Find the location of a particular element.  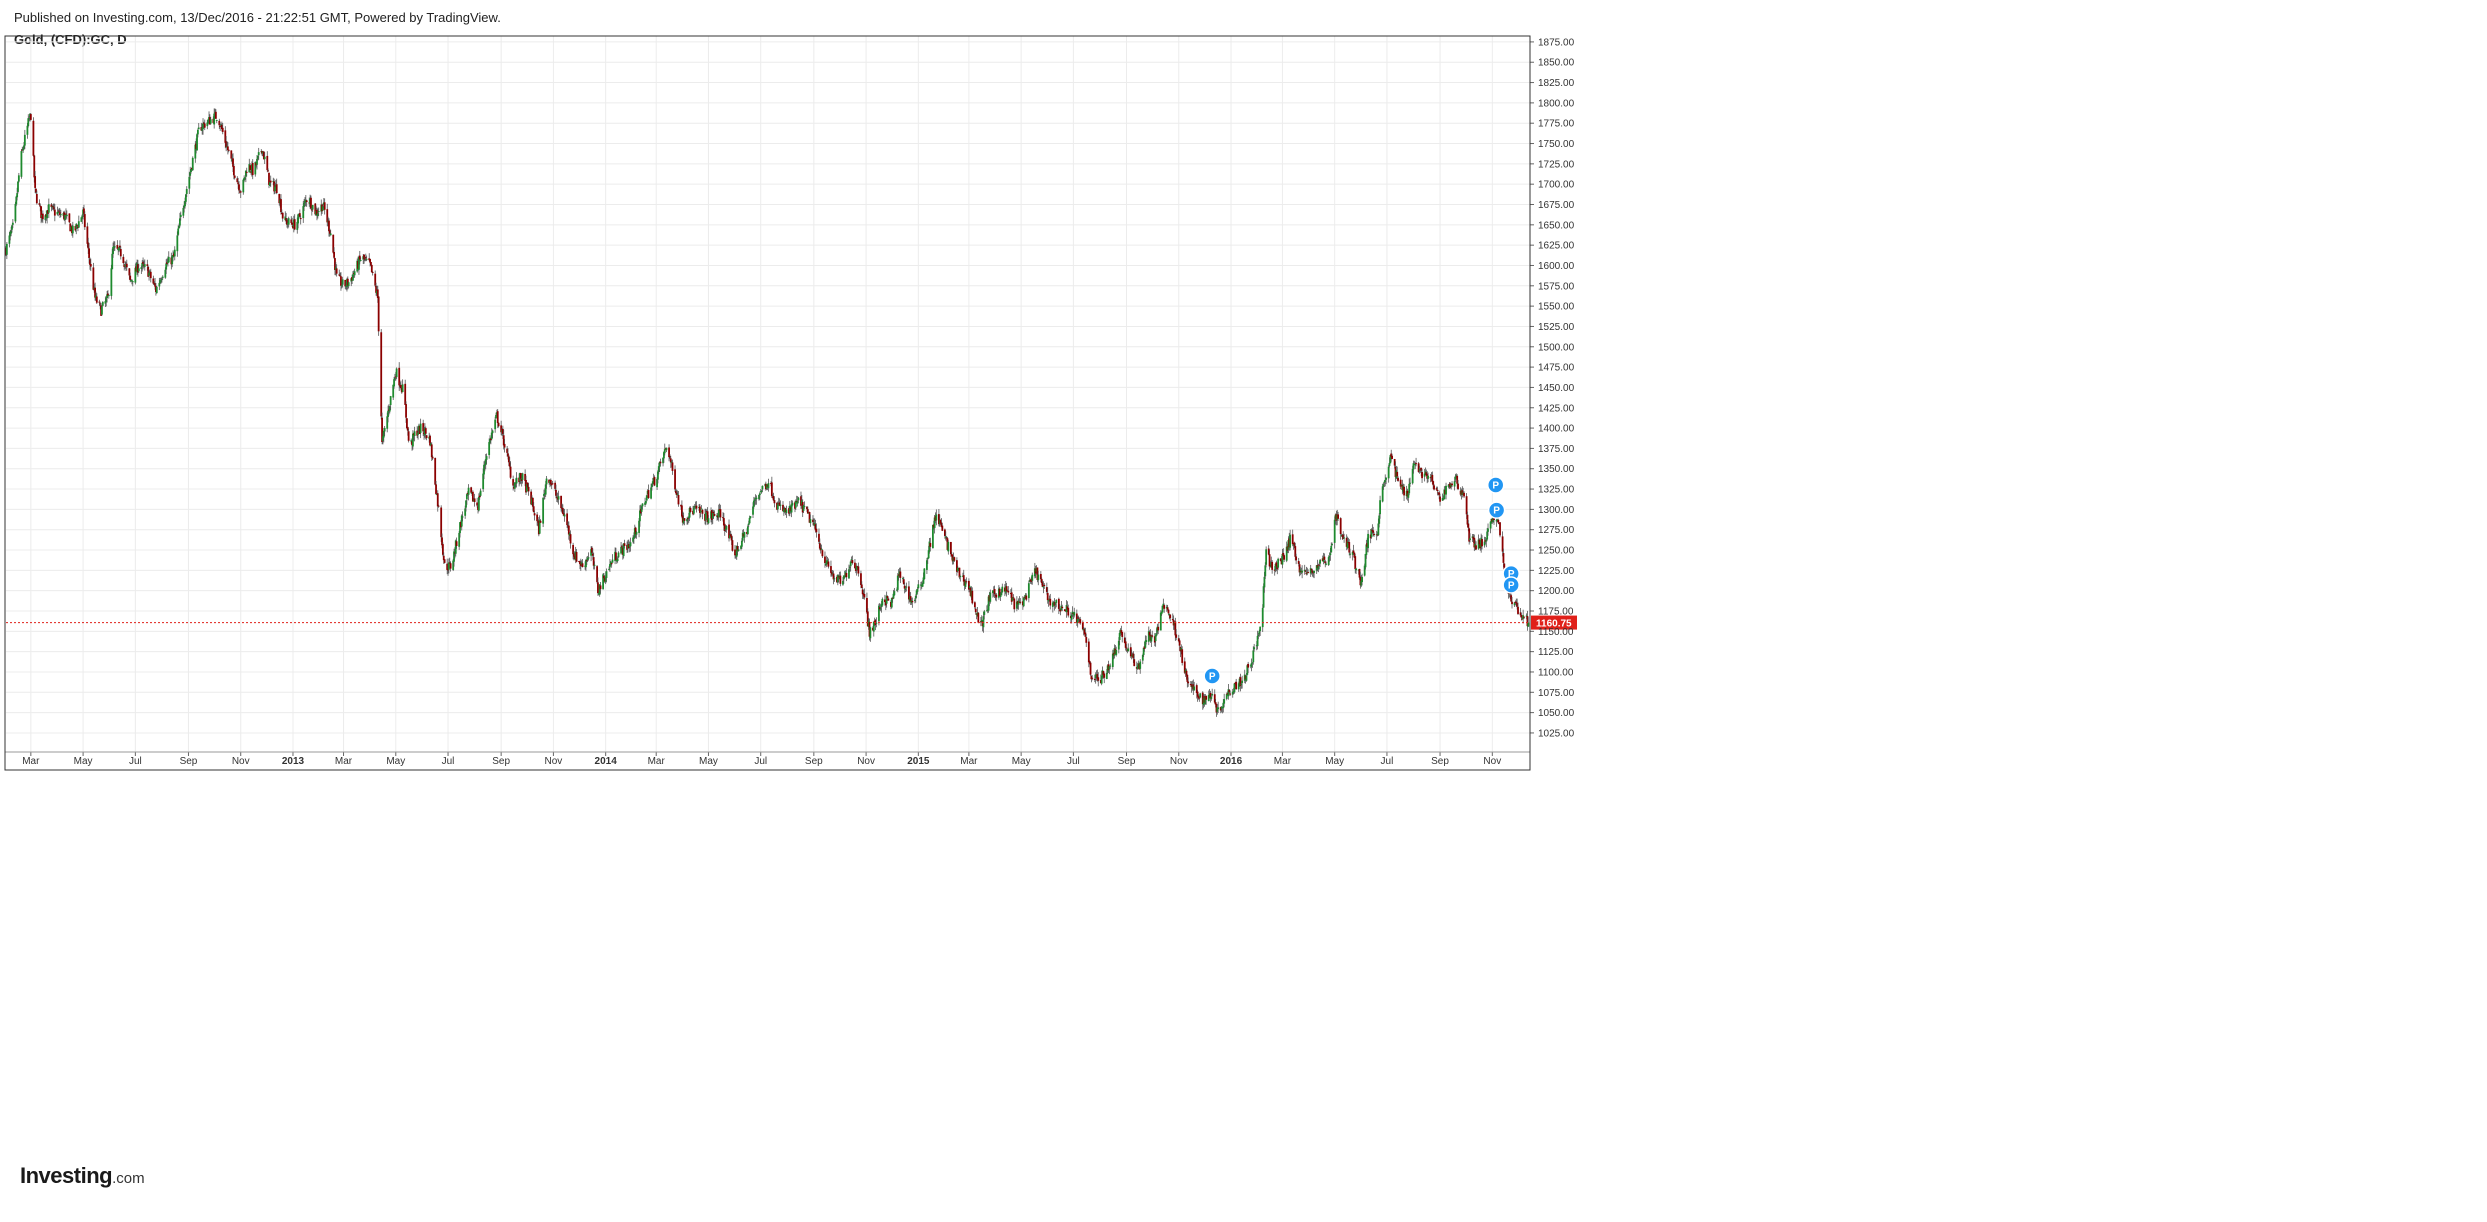

last-price-line: 1160.75 is located at coordinates (791, 622).